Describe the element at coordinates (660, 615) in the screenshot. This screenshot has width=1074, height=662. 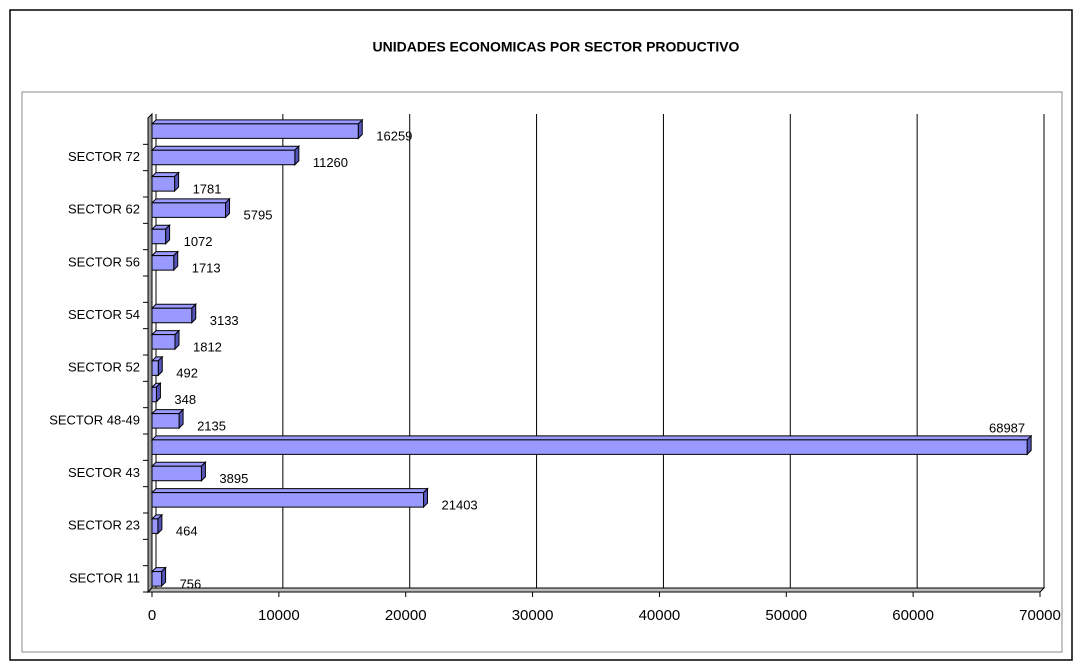
I see `x-tick-label: 40000` at that location.